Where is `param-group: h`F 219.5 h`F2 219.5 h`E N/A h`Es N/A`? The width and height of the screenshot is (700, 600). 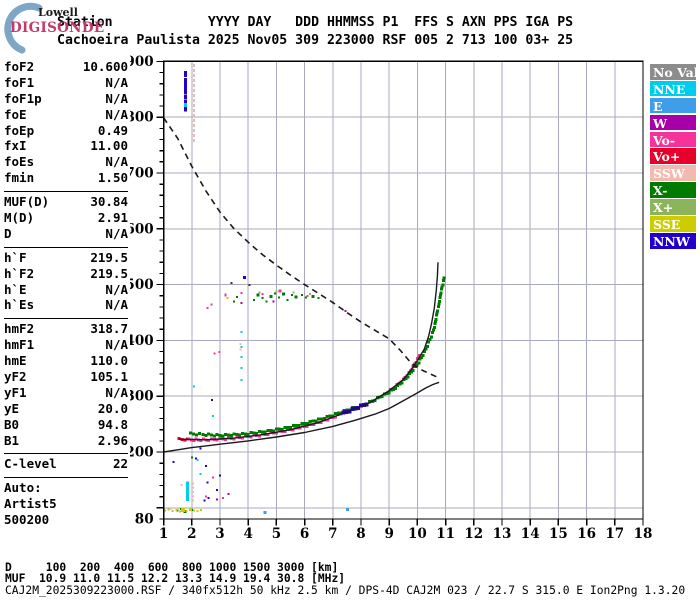
param-group: h`F 219.5 h`F2 219.5 h`E N/A h`Es N/A is located at coordinates (66, 284).